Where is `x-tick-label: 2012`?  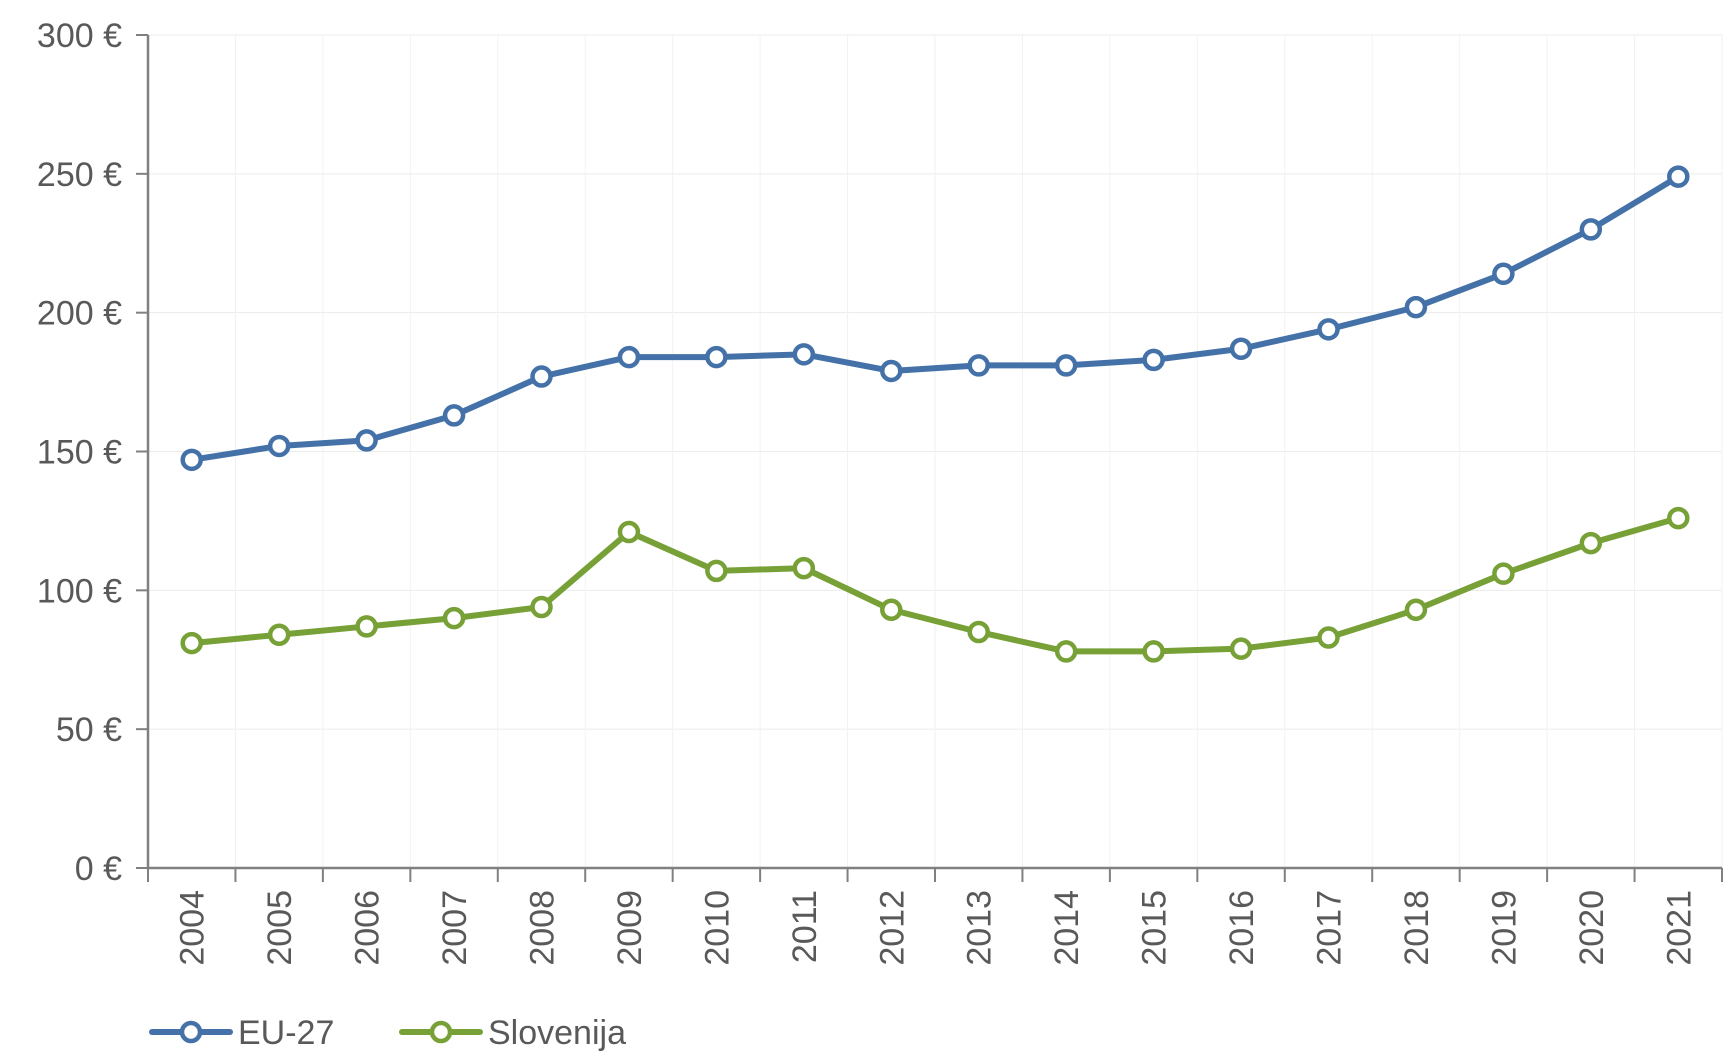
x-tick-label: 2012 is located at coordinates (892, 928).